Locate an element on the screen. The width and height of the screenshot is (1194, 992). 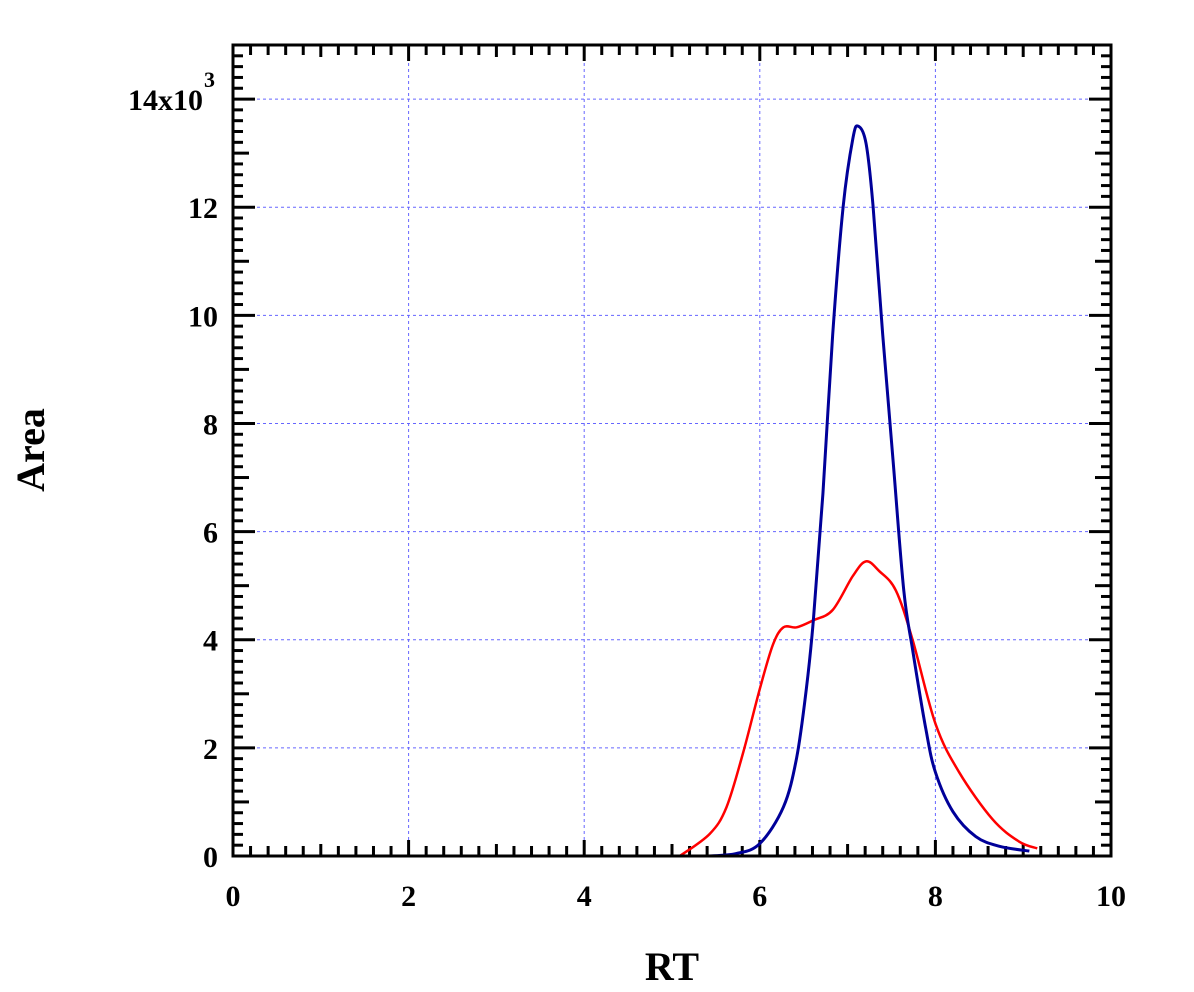
y-tick-label: 12 is located at coordinates (203, 208).